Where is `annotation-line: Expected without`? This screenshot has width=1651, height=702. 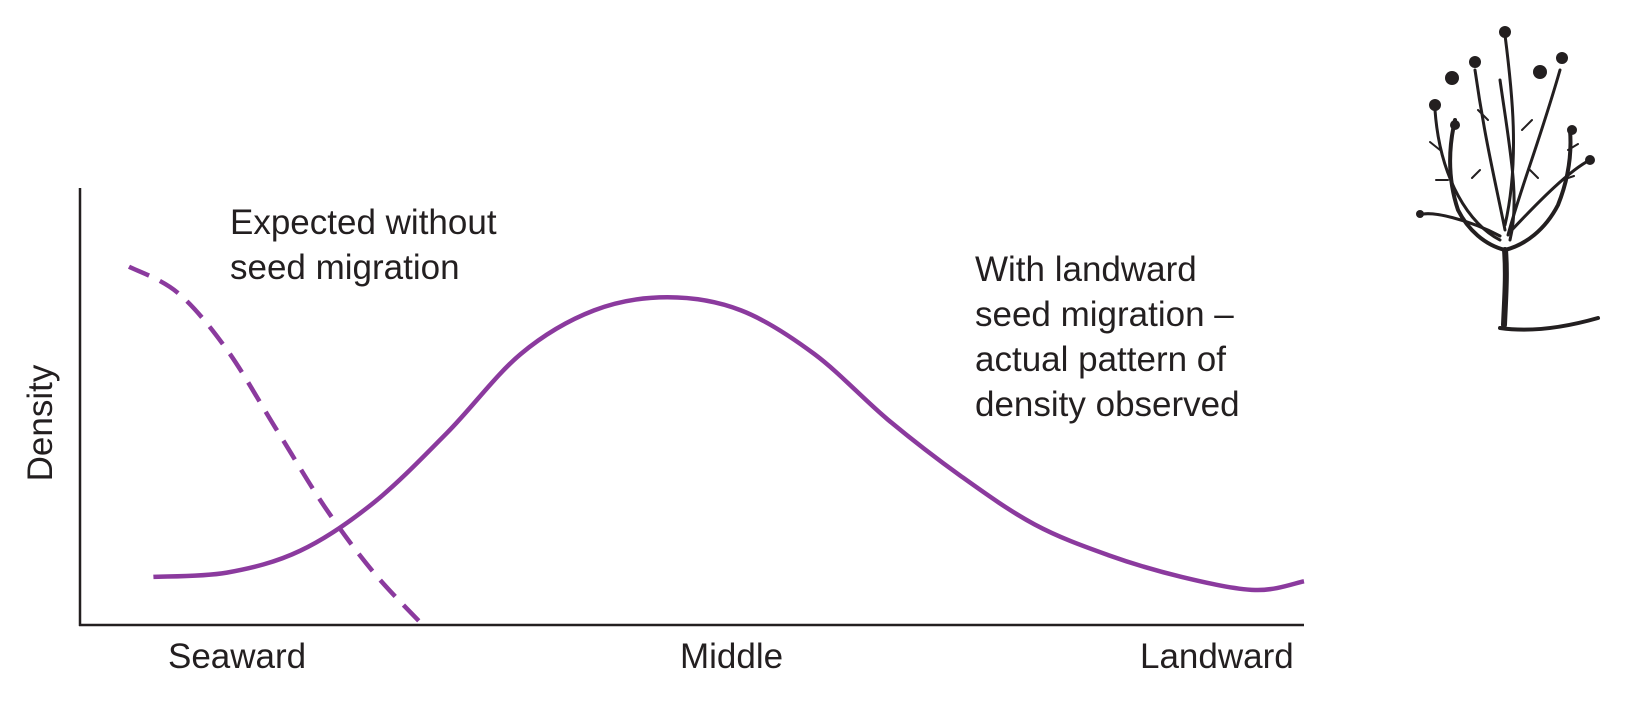
annotation-line: Expected without is located at coordinates (363, 222).